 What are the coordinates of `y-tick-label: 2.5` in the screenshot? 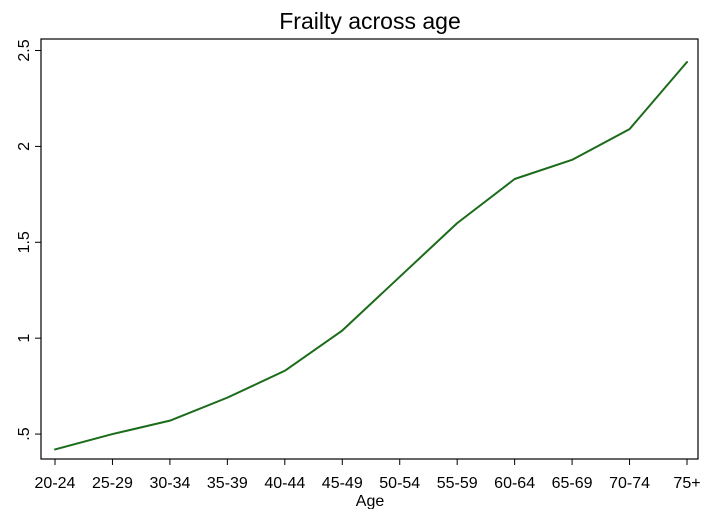 It's located at (24, 50).